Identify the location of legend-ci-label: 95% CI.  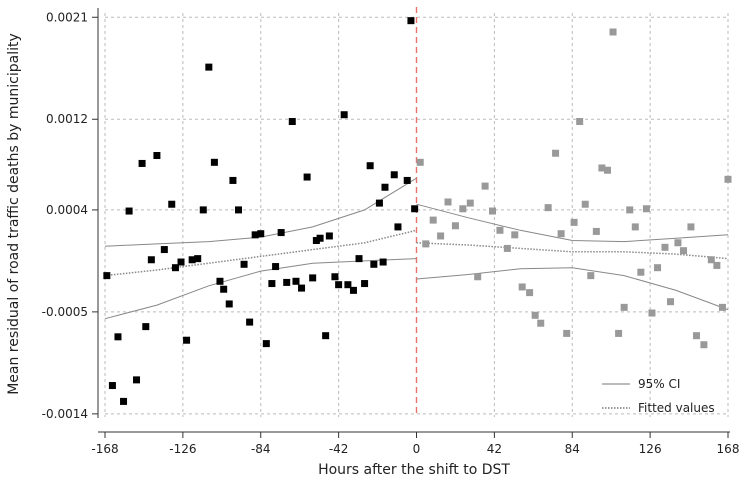
(659, 384).